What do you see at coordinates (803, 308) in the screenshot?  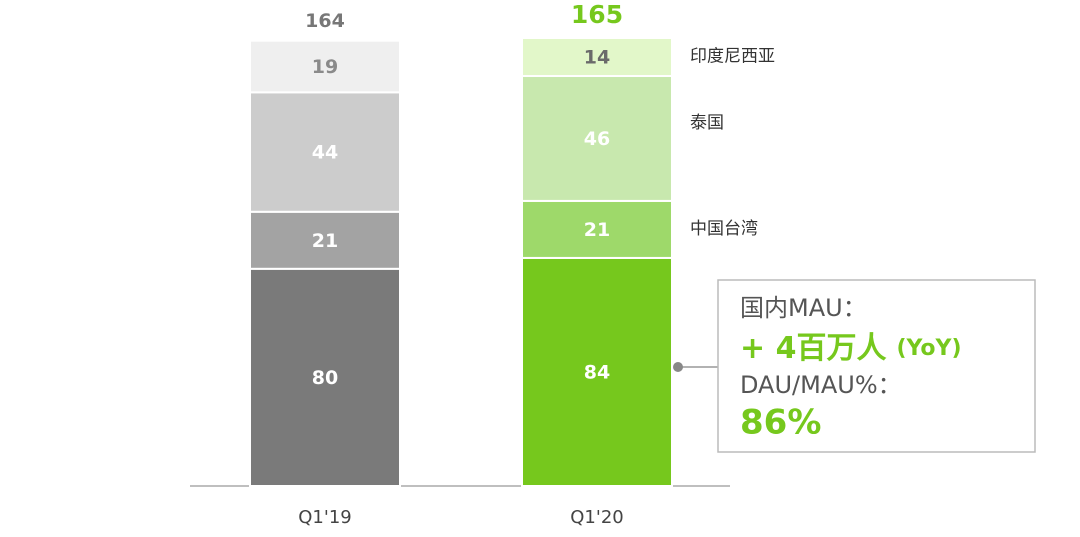 I see `callout-text: 国内MAU：` at bounding box center [803, 308].